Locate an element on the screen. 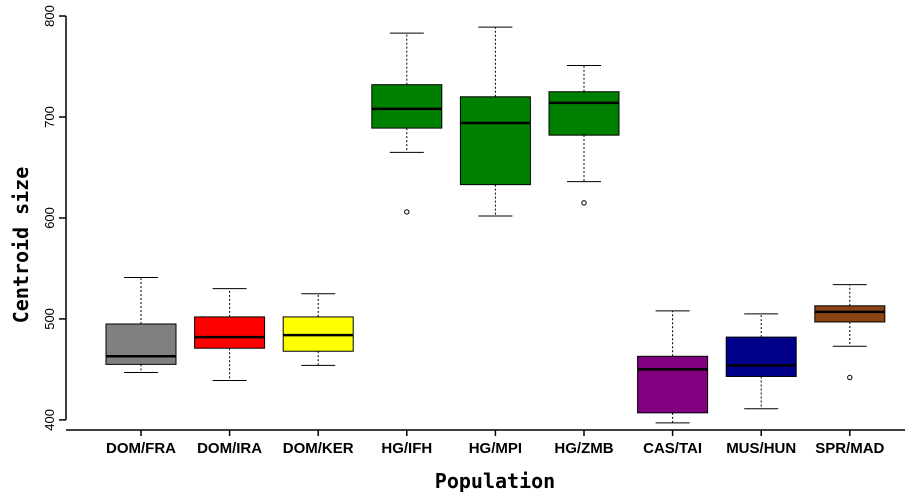 The height and width of the screenshot is (494, 909). box-hg-ifh is located at coordinates (407, 123).